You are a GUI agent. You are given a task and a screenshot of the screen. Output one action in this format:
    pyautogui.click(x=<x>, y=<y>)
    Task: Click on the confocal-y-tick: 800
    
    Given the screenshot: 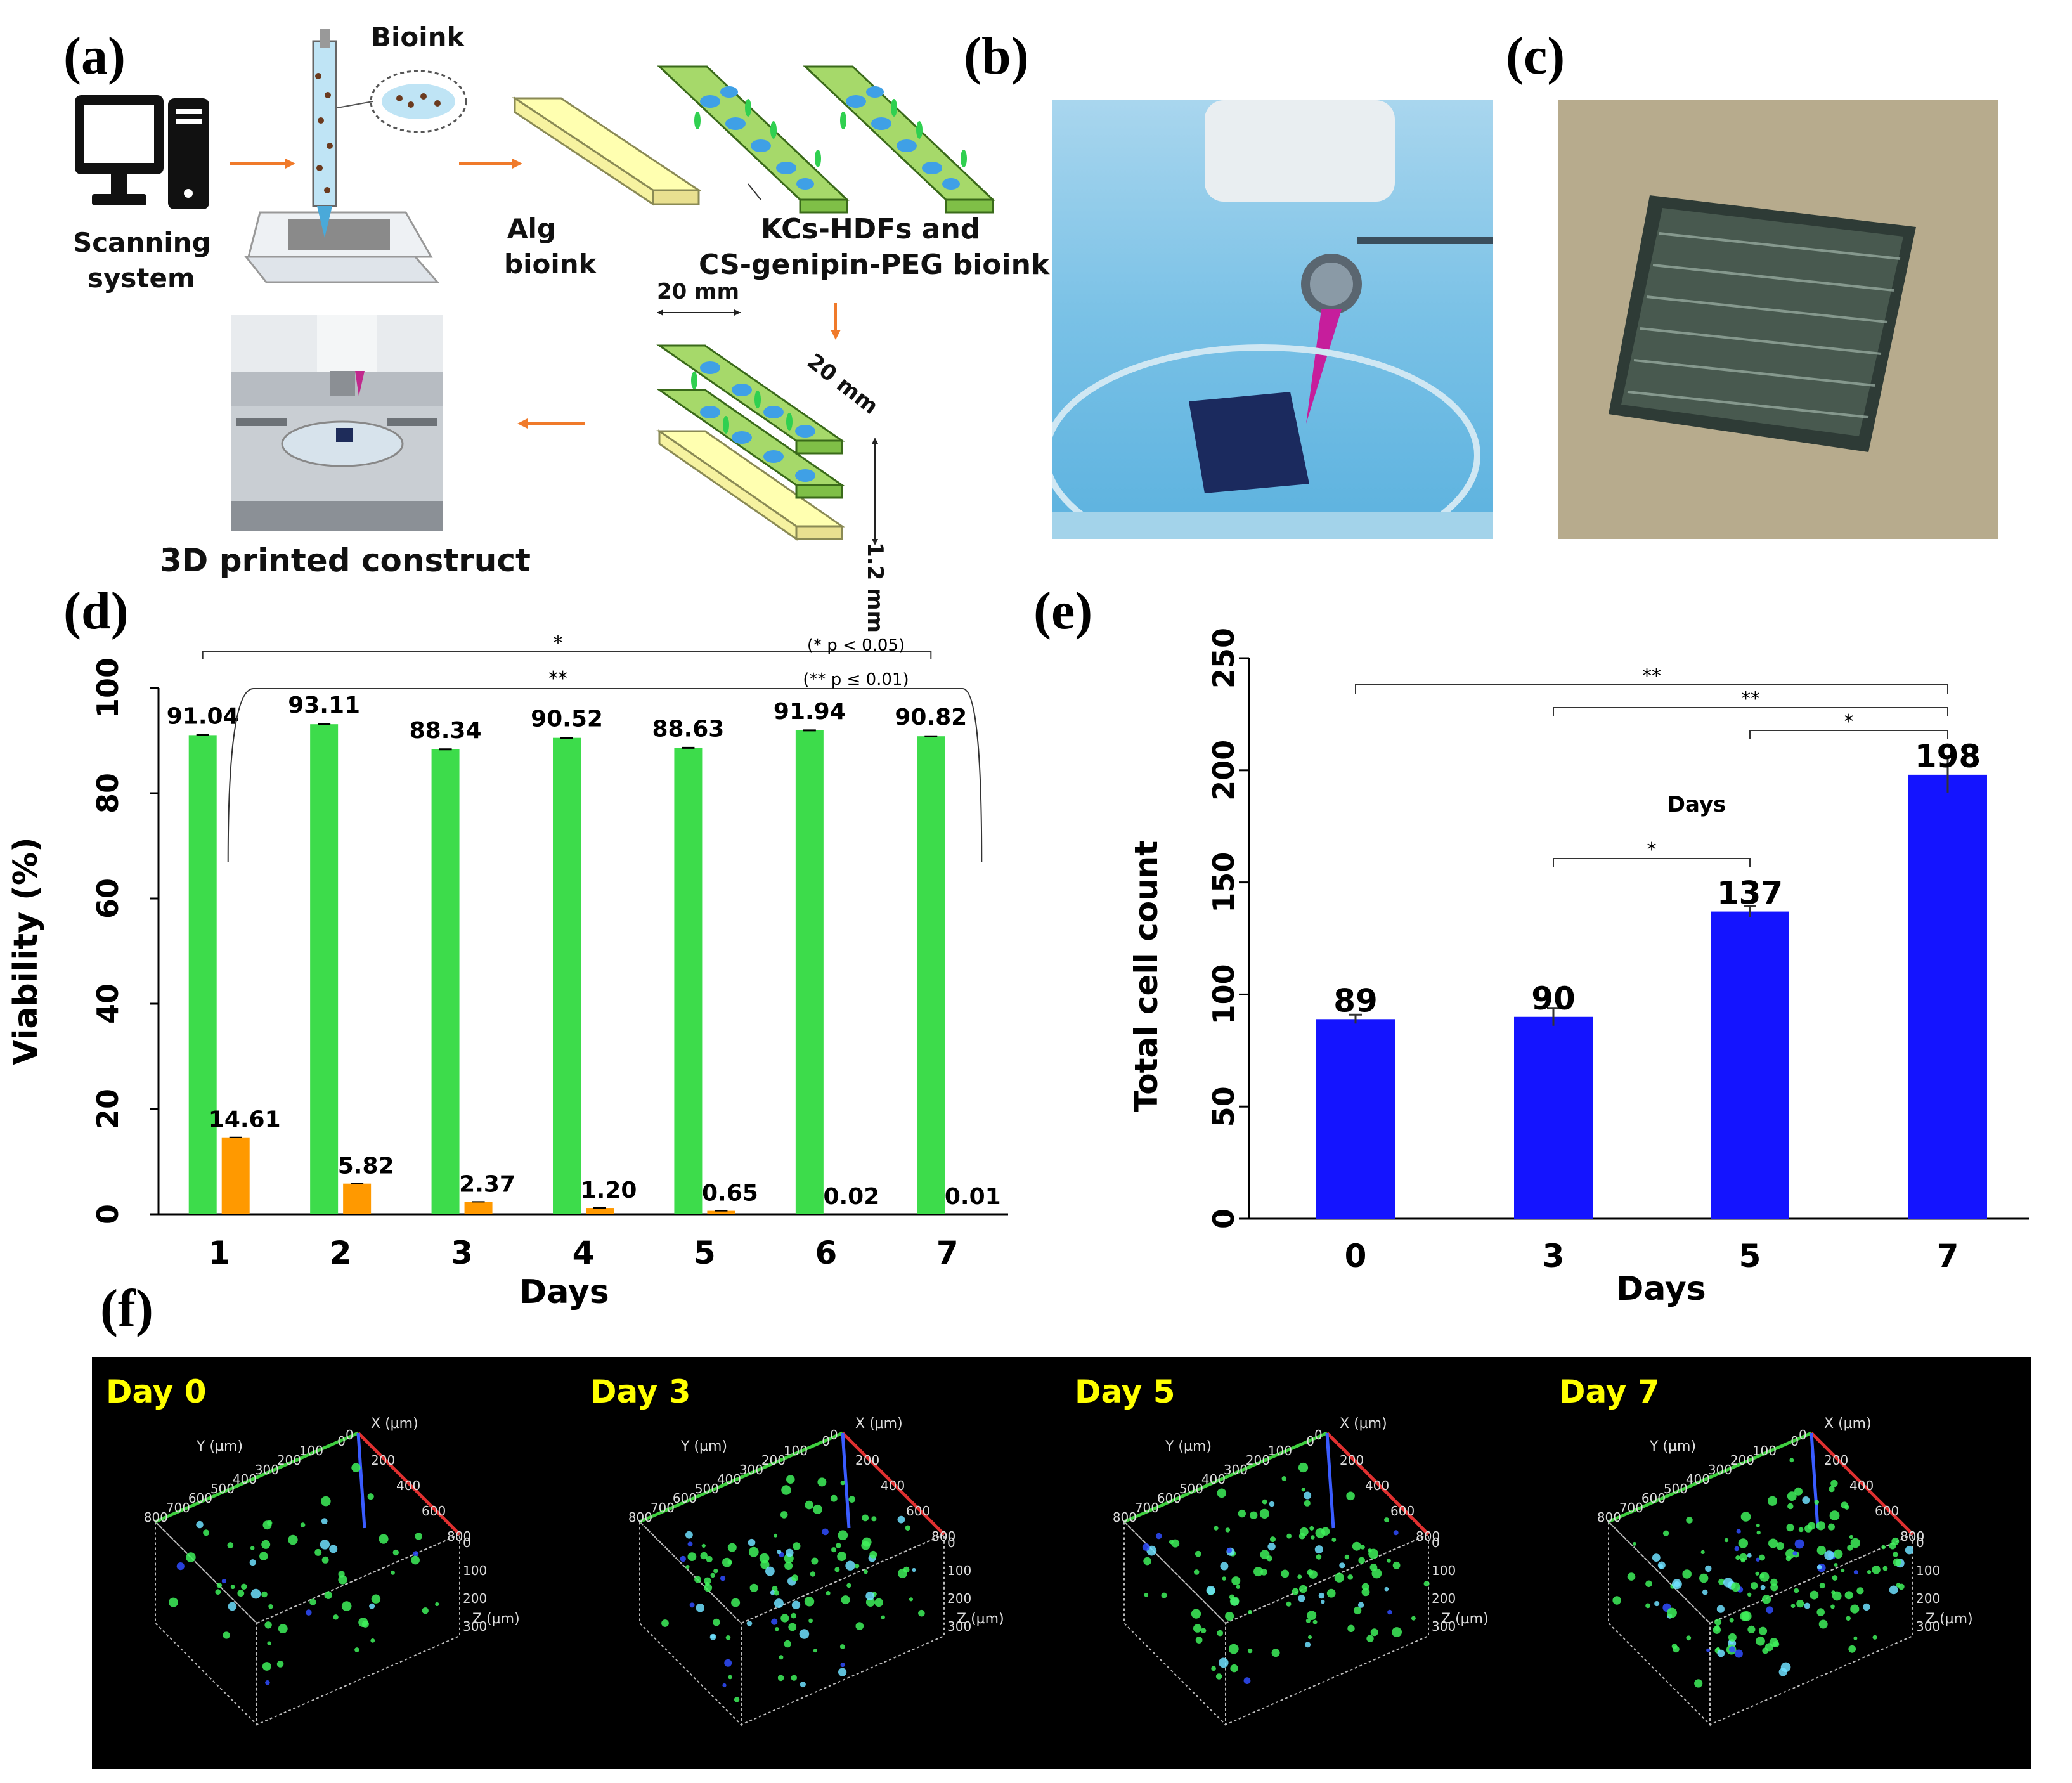 What is the action you would take?
    pyautogui.click(x=1125, y=1518)
    